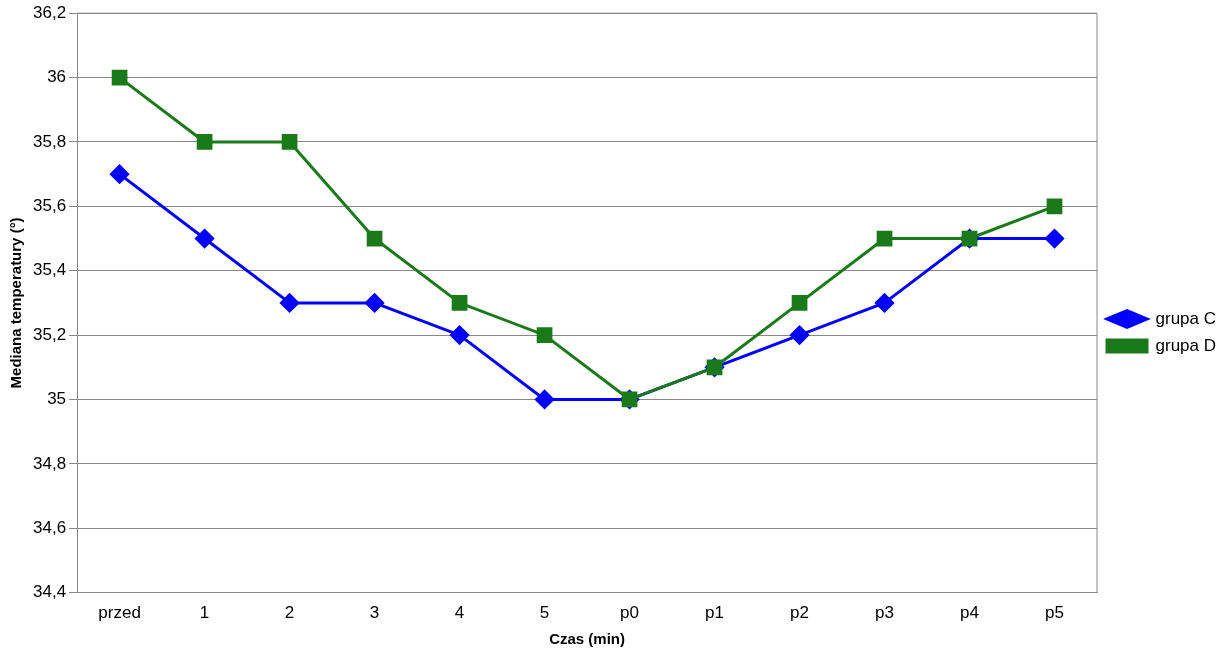 The image size is (1226, 657). What do you see at coordinates (969, 613) in the screenshot?
I see `x-tick-label: p4` at bounding box center [969, 613].